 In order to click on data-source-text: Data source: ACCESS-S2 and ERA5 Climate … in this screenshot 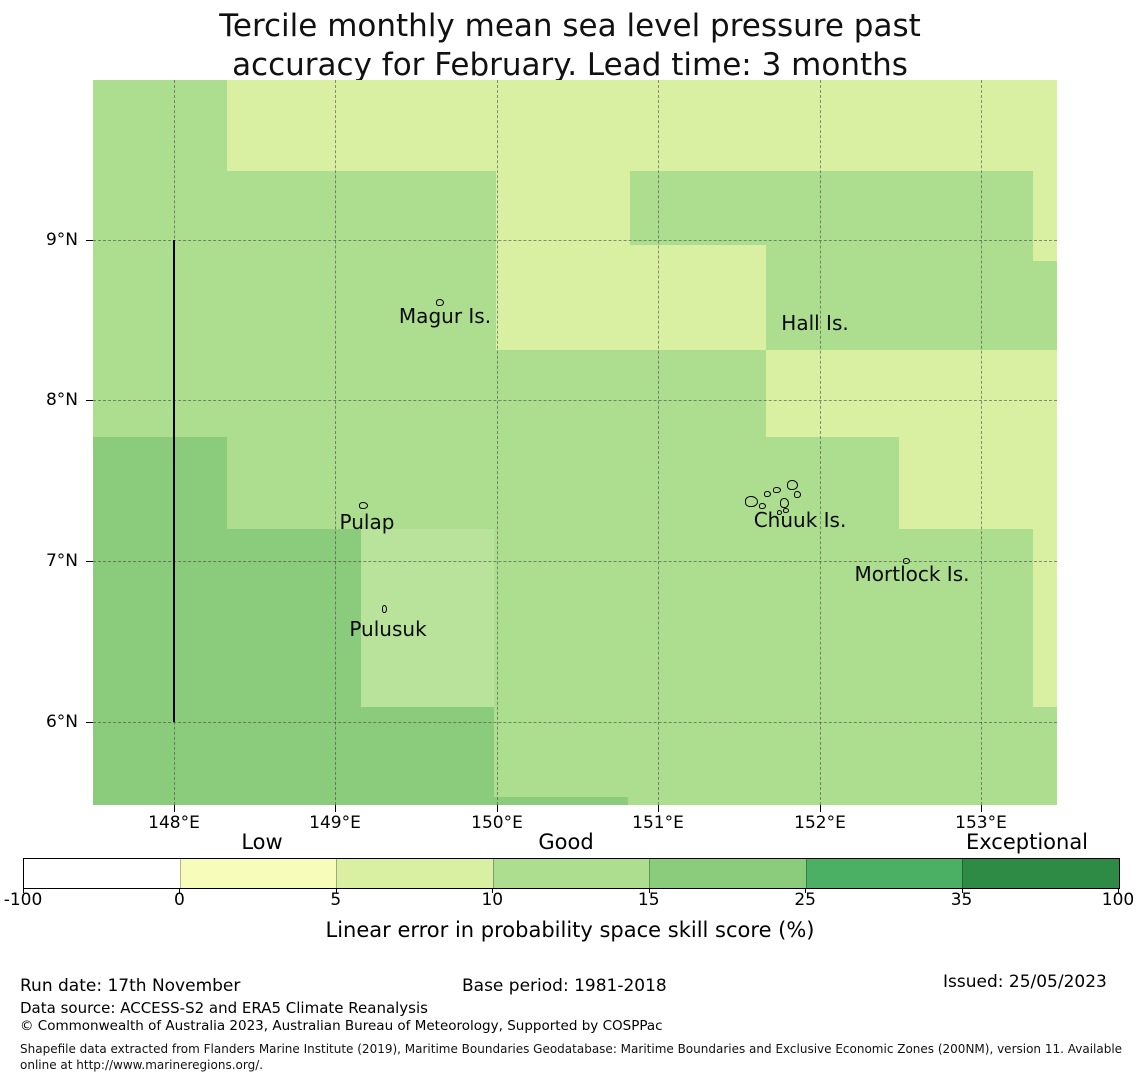, I will do `click(224, 1008)`.